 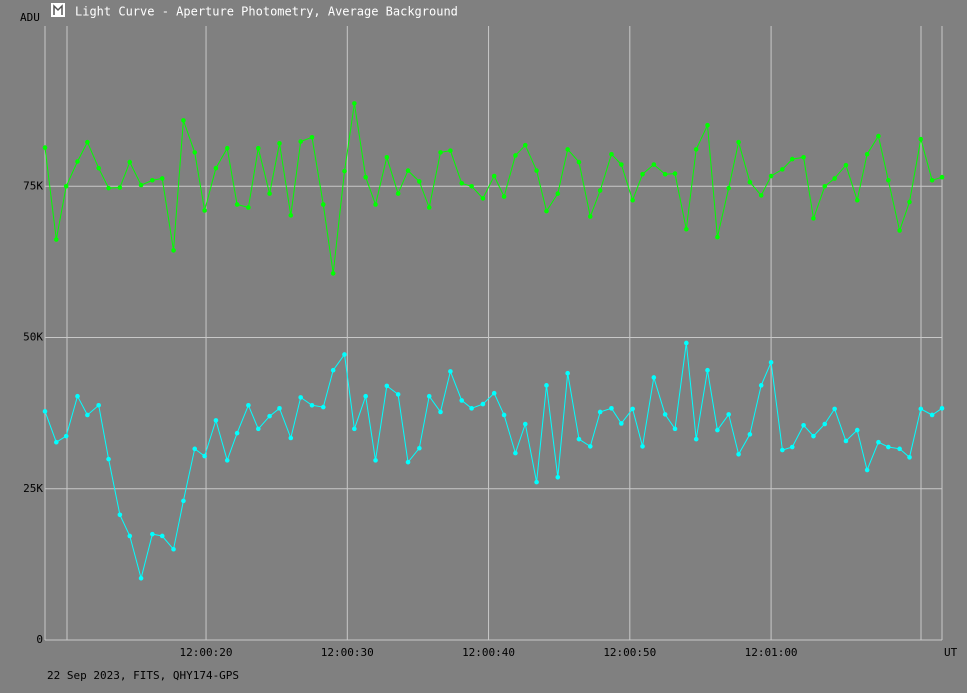 What do you see at coordinates (58, 9) in the screenshot?
I see `app-icon-glyph` at bounding box center [58, 9].